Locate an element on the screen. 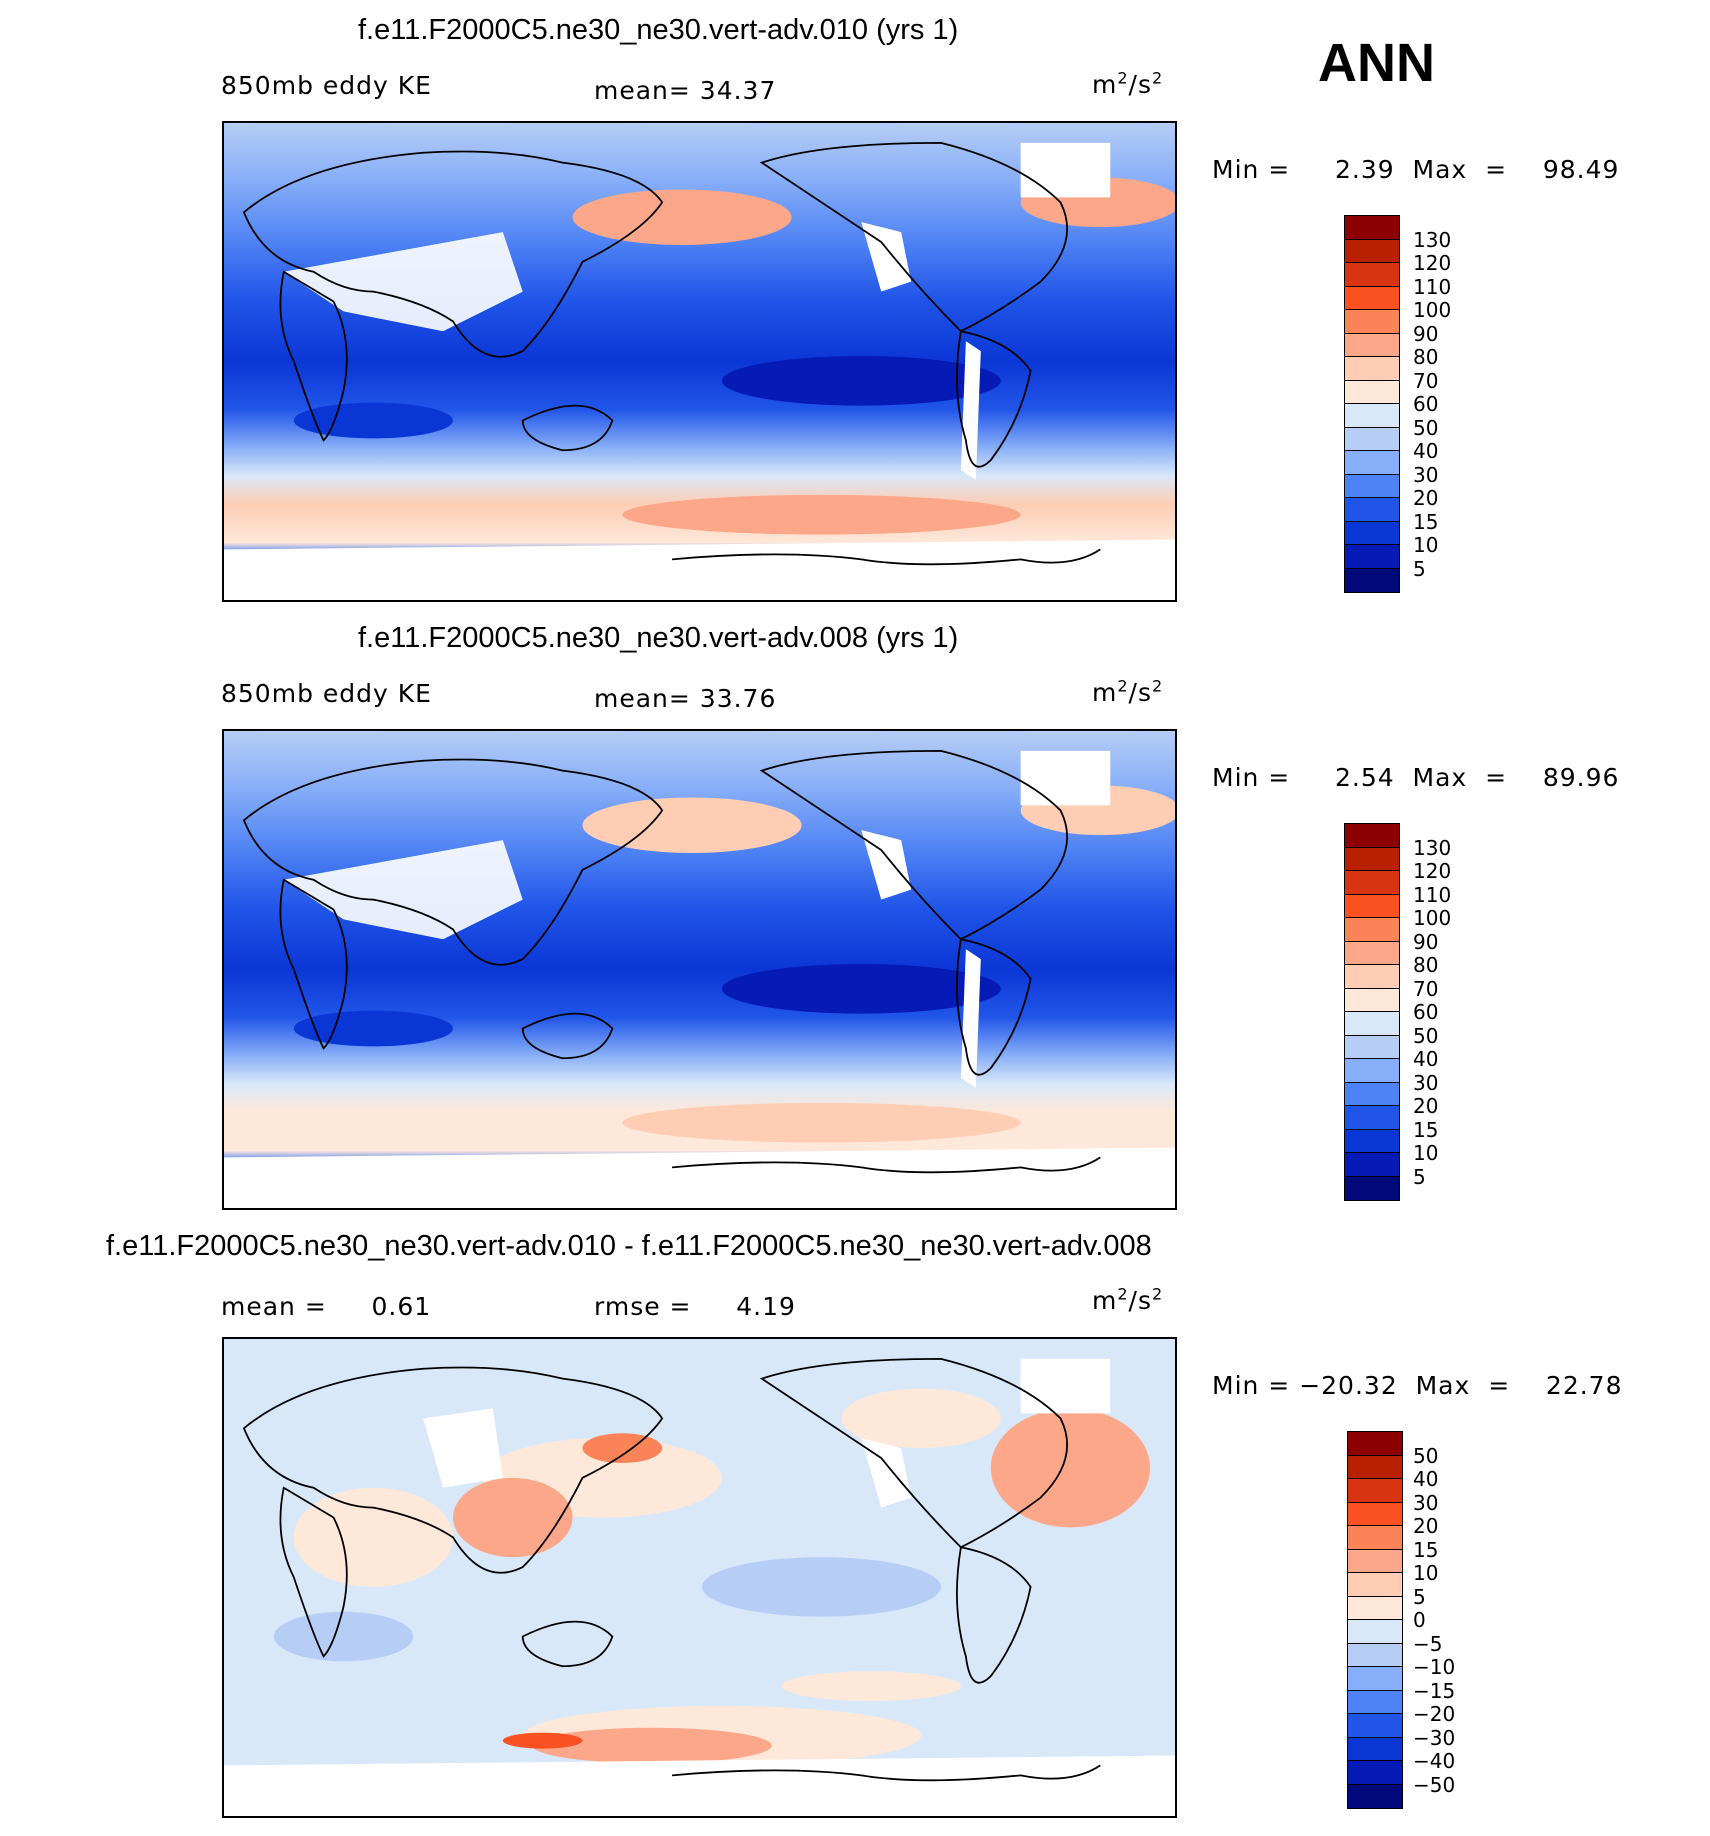 The width and height of the screenshot is (1710, 1836). panel-3-level-label: 10 is located at coordinates (1426, 1573).